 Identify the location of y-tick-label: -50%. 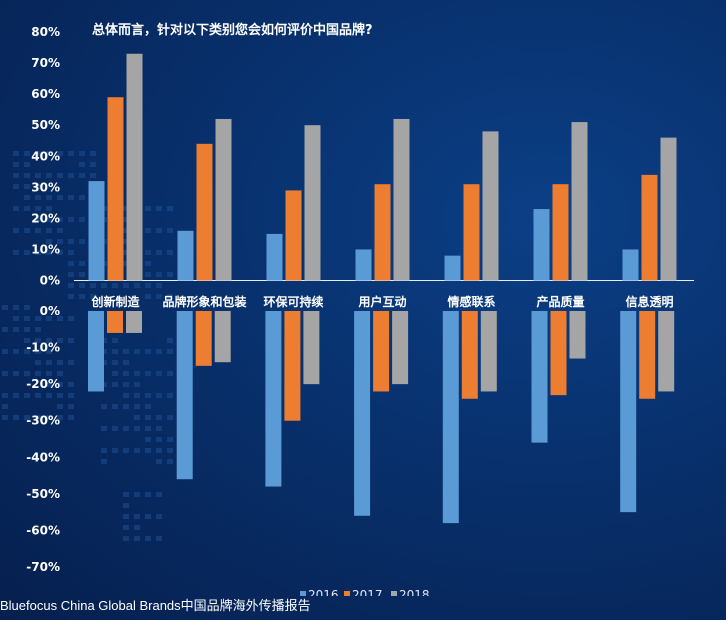
(43, 494).